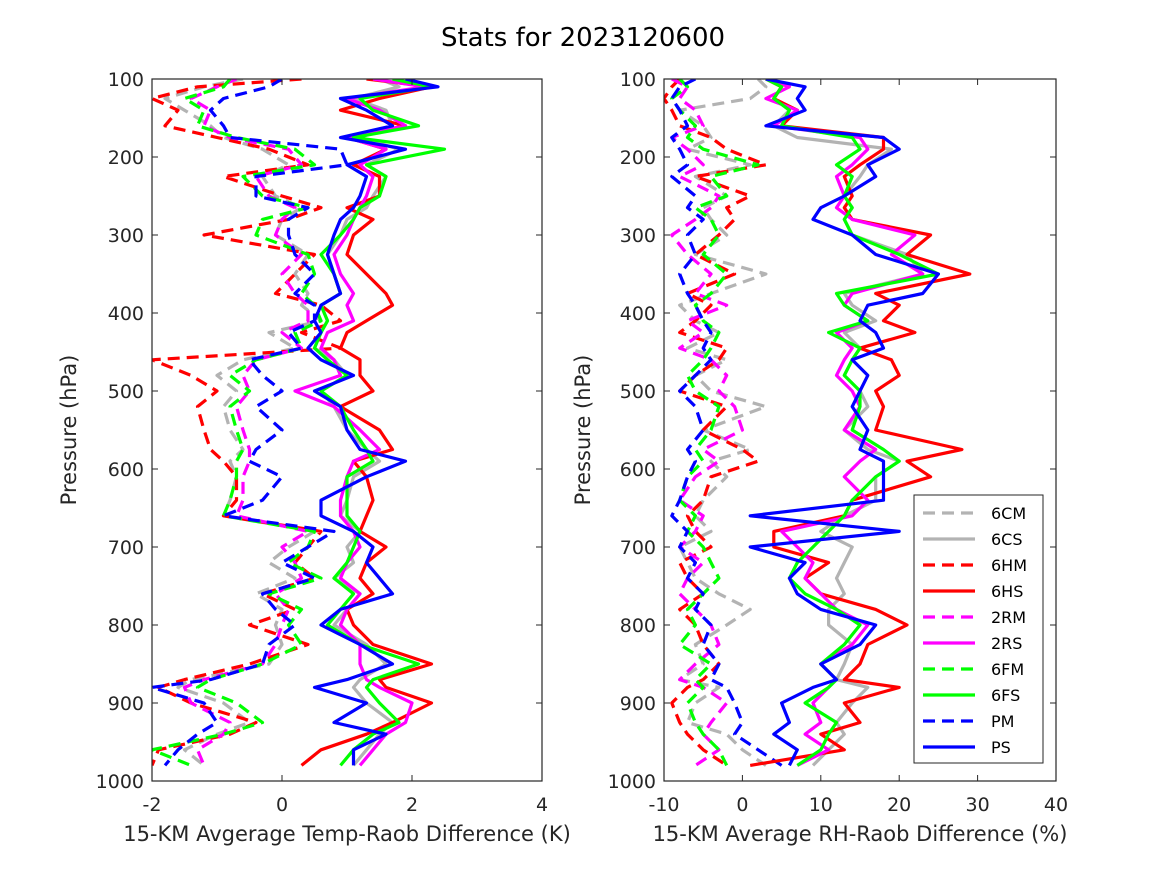  I want to click on temp-series-6cs, so click(356, 423).